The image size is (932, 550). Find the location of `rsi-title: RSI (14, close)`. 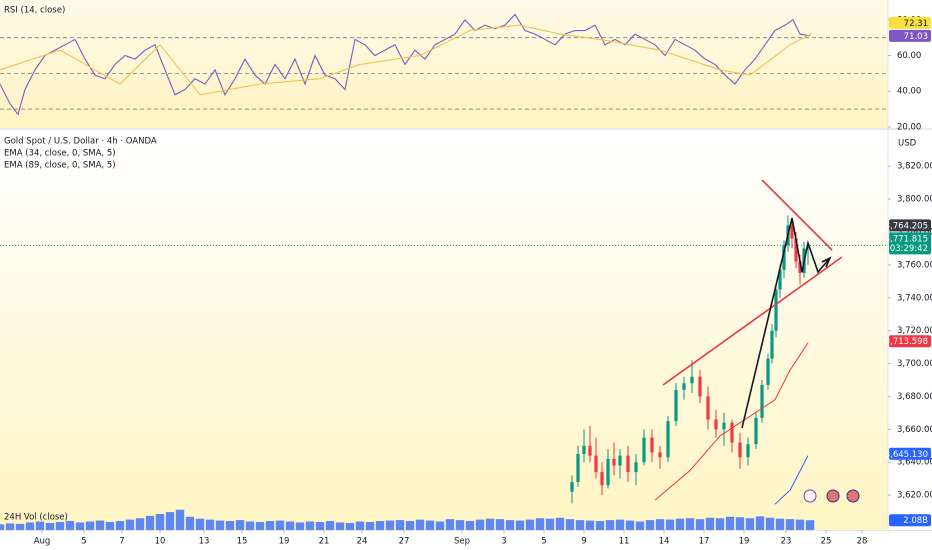

rsi-title: RSI (14, close) is located at coordinates (34, 11).